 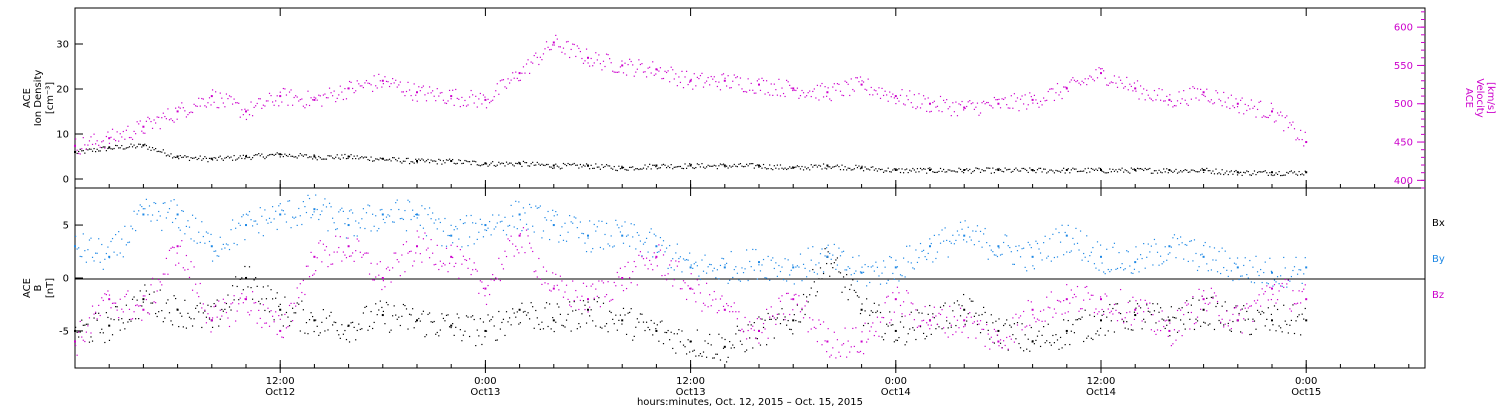 I want to click on y-left-tick-label: 0, so click(x=66, y=279).